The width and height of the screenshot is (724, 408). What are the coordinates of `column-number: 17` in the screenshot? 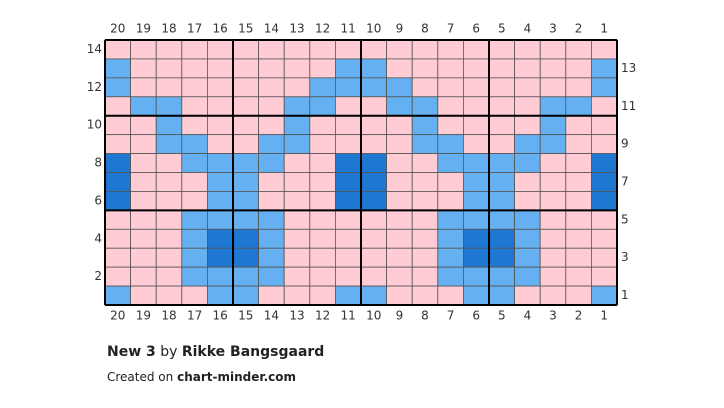 It's located at (194, 316).